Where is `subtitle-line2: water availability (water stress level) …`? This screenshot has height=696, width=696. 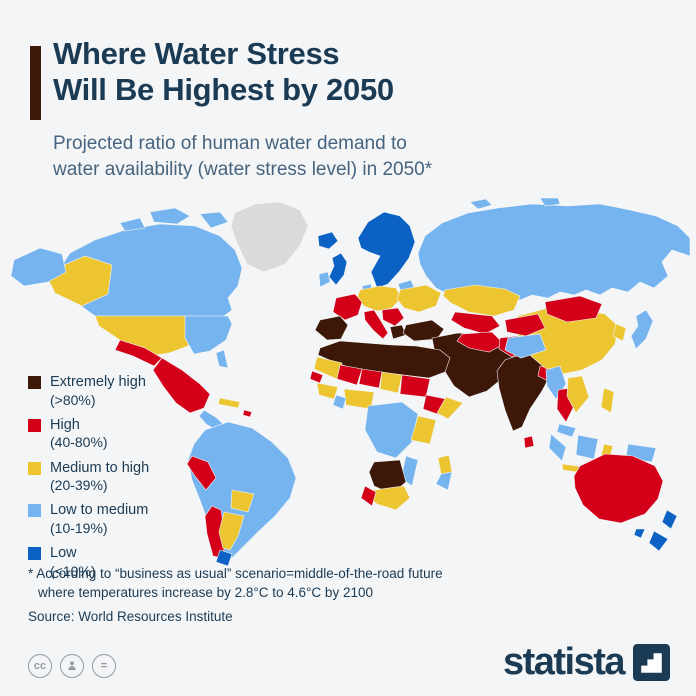 subtitle-line2: water availability (water stress level) … is located at coordinates (243, 169).